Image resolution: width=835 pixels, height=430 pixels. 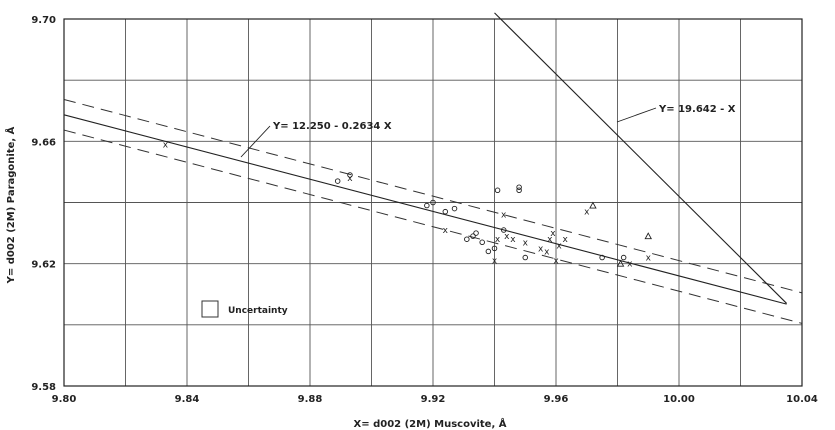 What do you see at coordinates (332, 126) in the screenshot?
I see `regression-equation-label: Y= 12.250 - 0.2634 X` at bounding box center [332, 126].